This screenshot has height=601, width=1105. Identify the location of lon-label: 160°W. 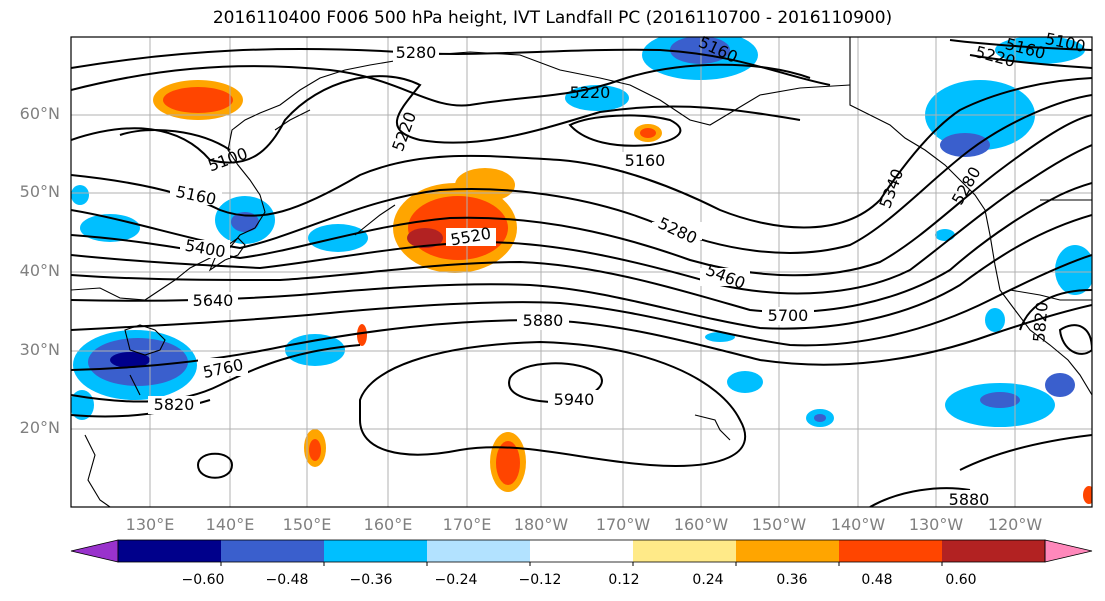
(701, 524).